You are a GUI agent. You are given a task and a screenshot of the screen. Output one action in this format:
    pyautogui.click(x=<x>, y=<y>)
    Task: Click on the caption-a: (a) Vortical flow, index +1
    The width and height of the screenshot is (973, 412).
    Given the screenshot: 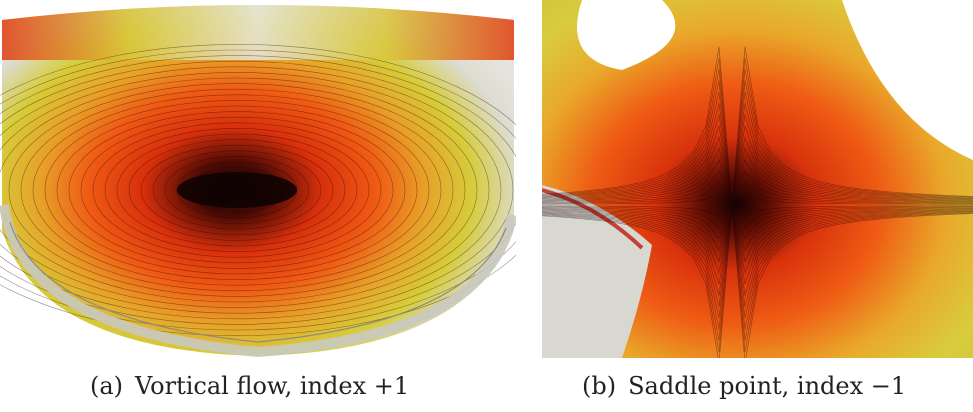 What is the action you would take?
    pyautogui.click(x=249, y=386)
    